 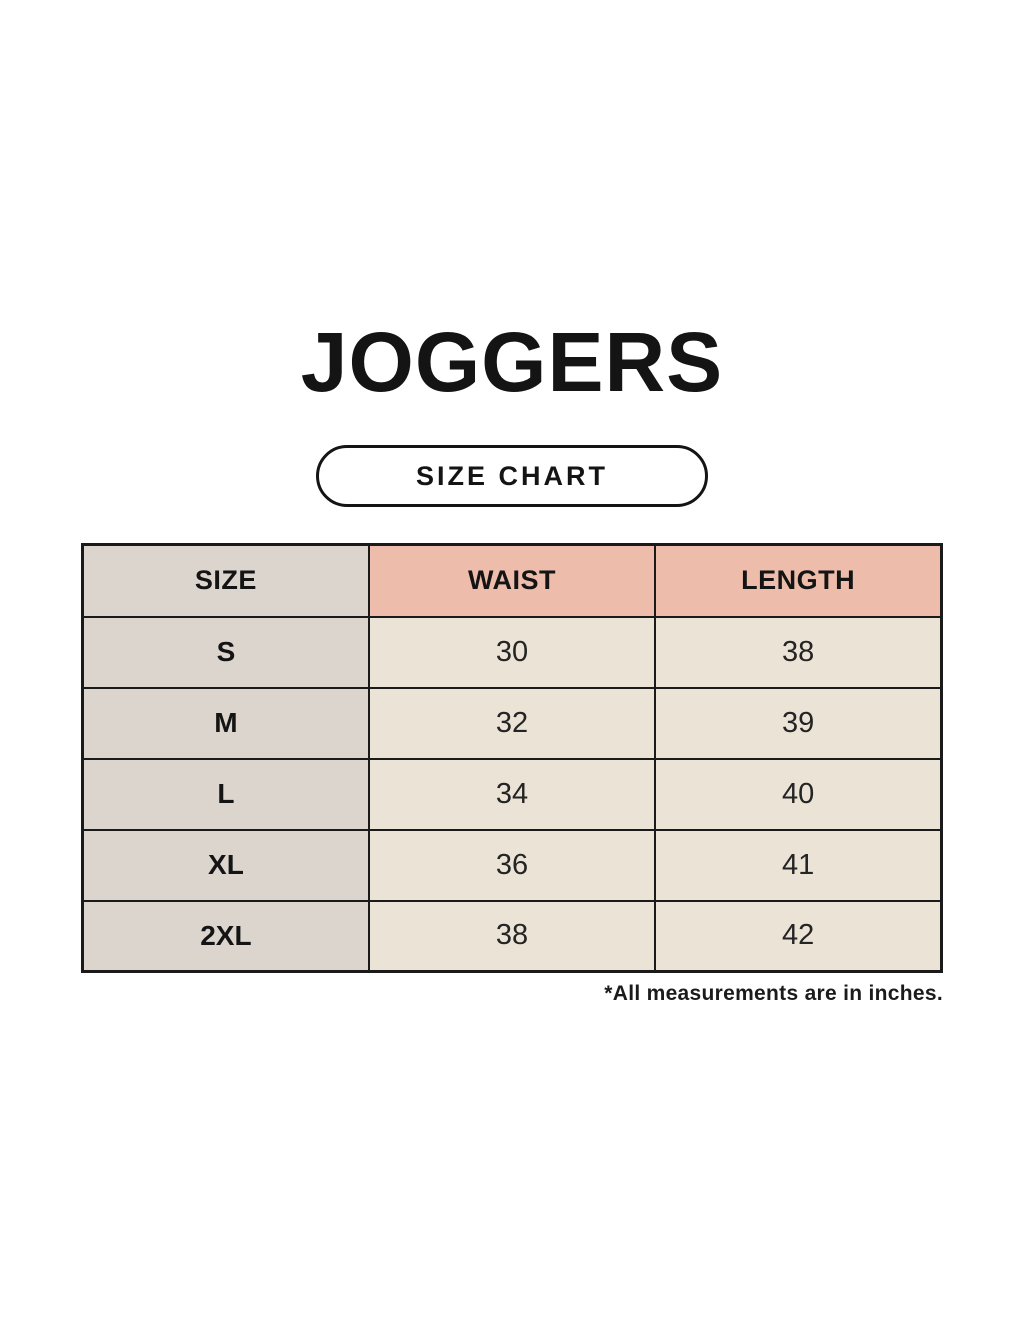 I want to click on waist-cell: 36, so click(x=512, y=865).